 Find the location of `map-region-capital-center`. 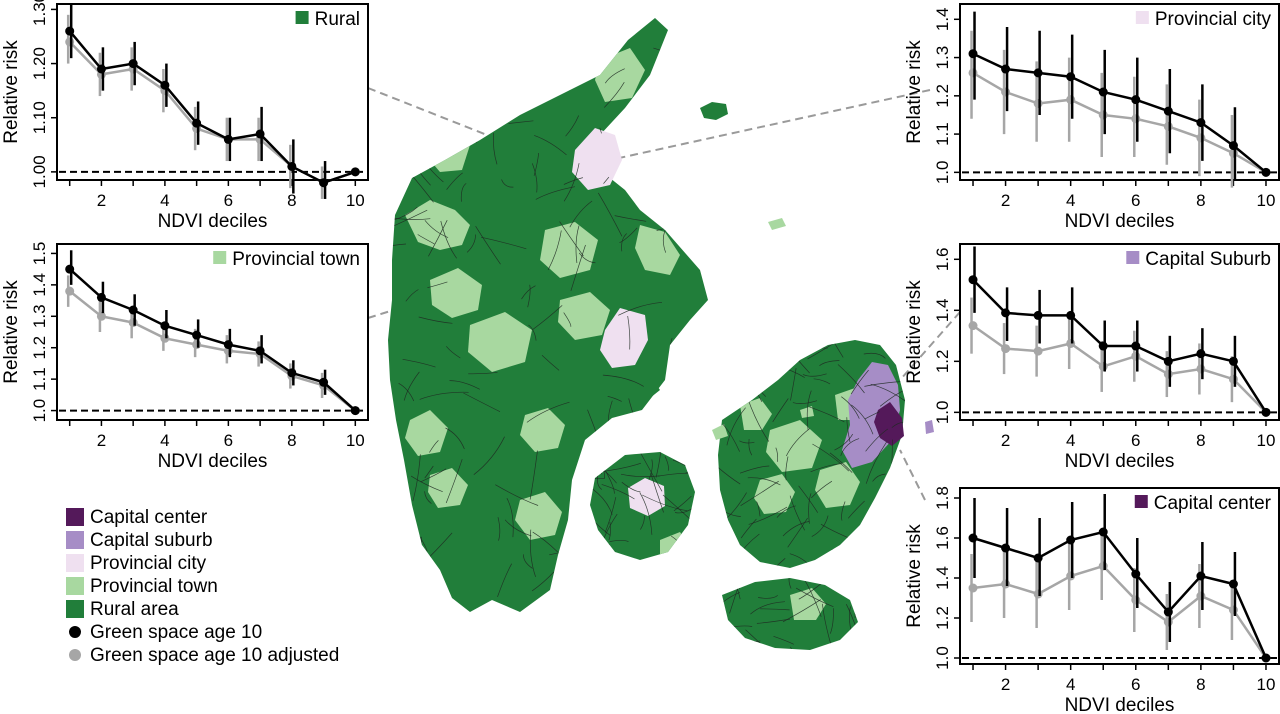

map-region-capital-center is located at coordinates (889, 424).